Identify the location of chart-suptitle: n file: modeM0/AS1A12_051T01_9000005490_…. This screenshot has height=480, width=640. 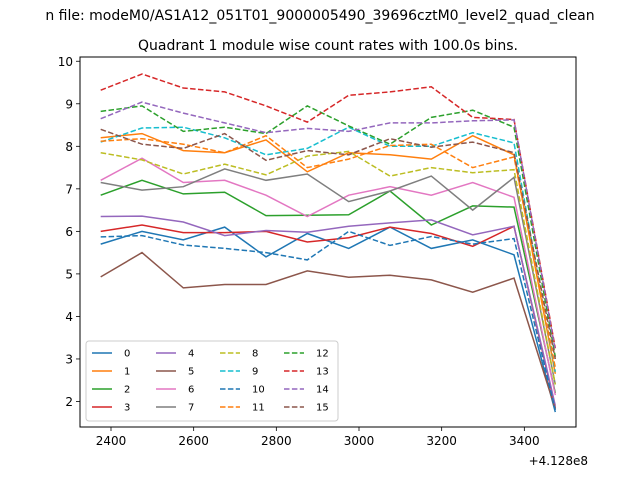
(319, 16).